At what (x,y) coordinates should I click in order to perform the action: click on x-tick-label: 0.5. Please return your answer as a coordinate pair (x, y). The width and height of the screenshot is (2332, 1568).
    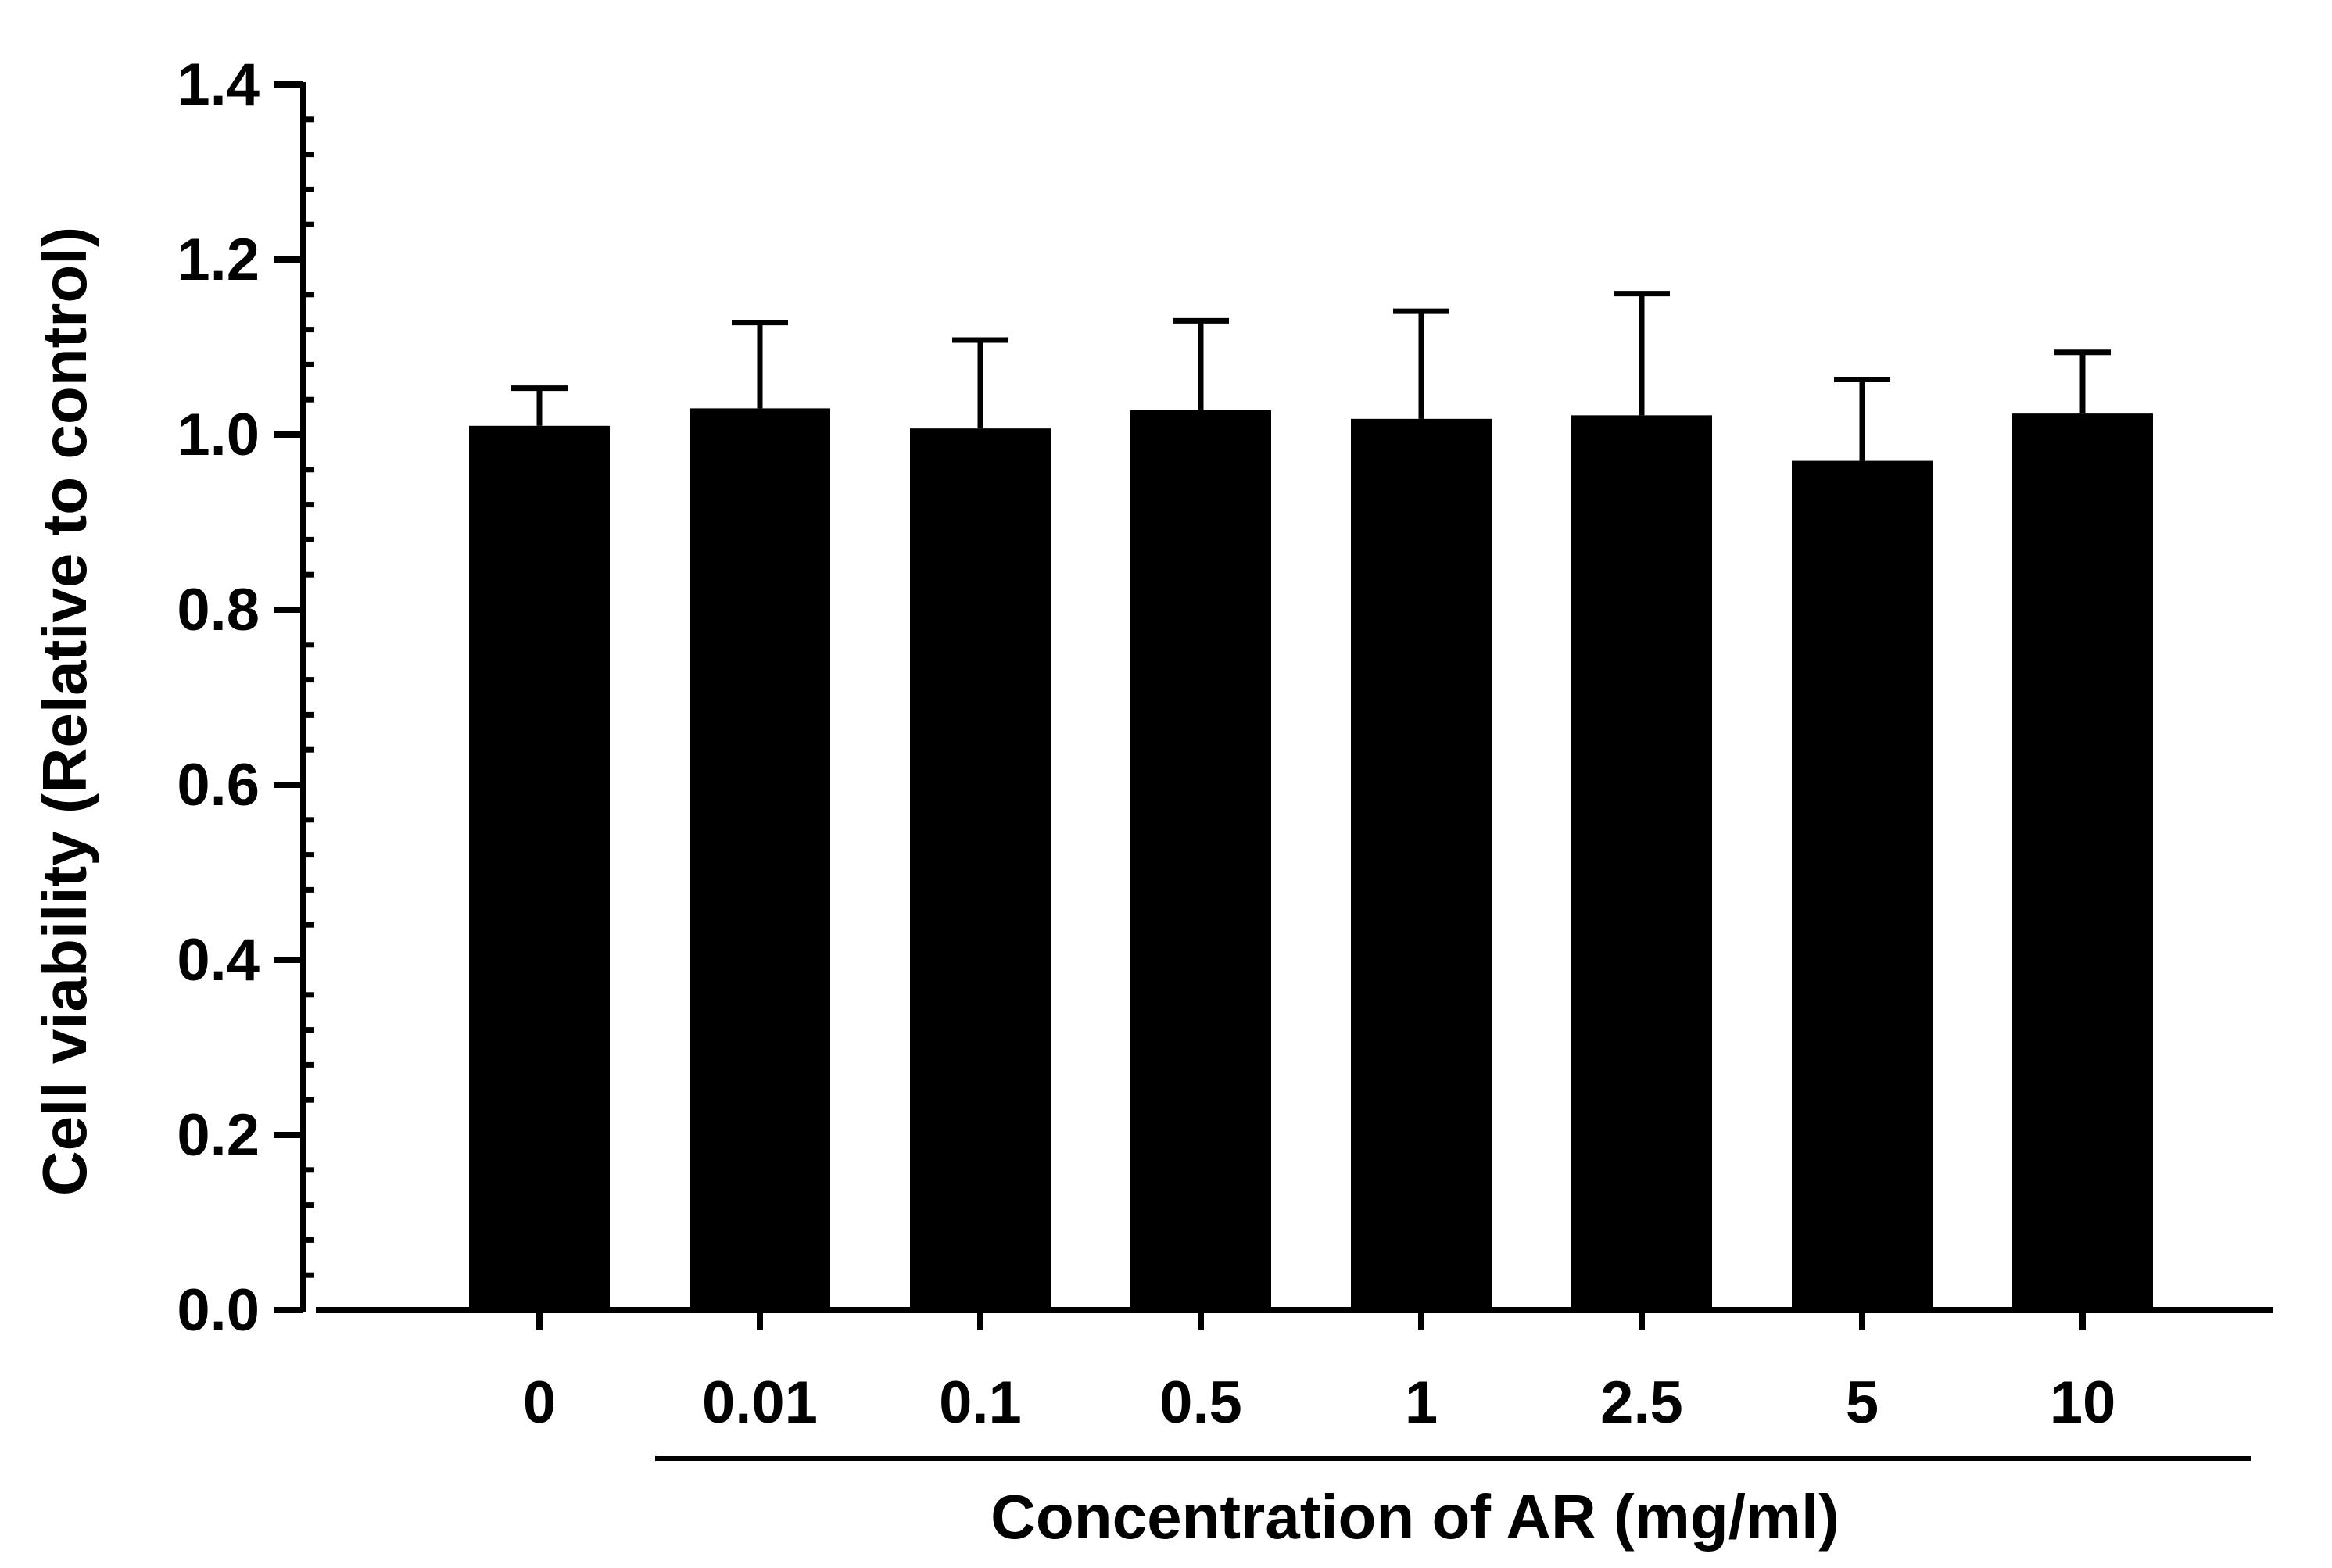
    Looking at the image, I should click on (1200, 1402).